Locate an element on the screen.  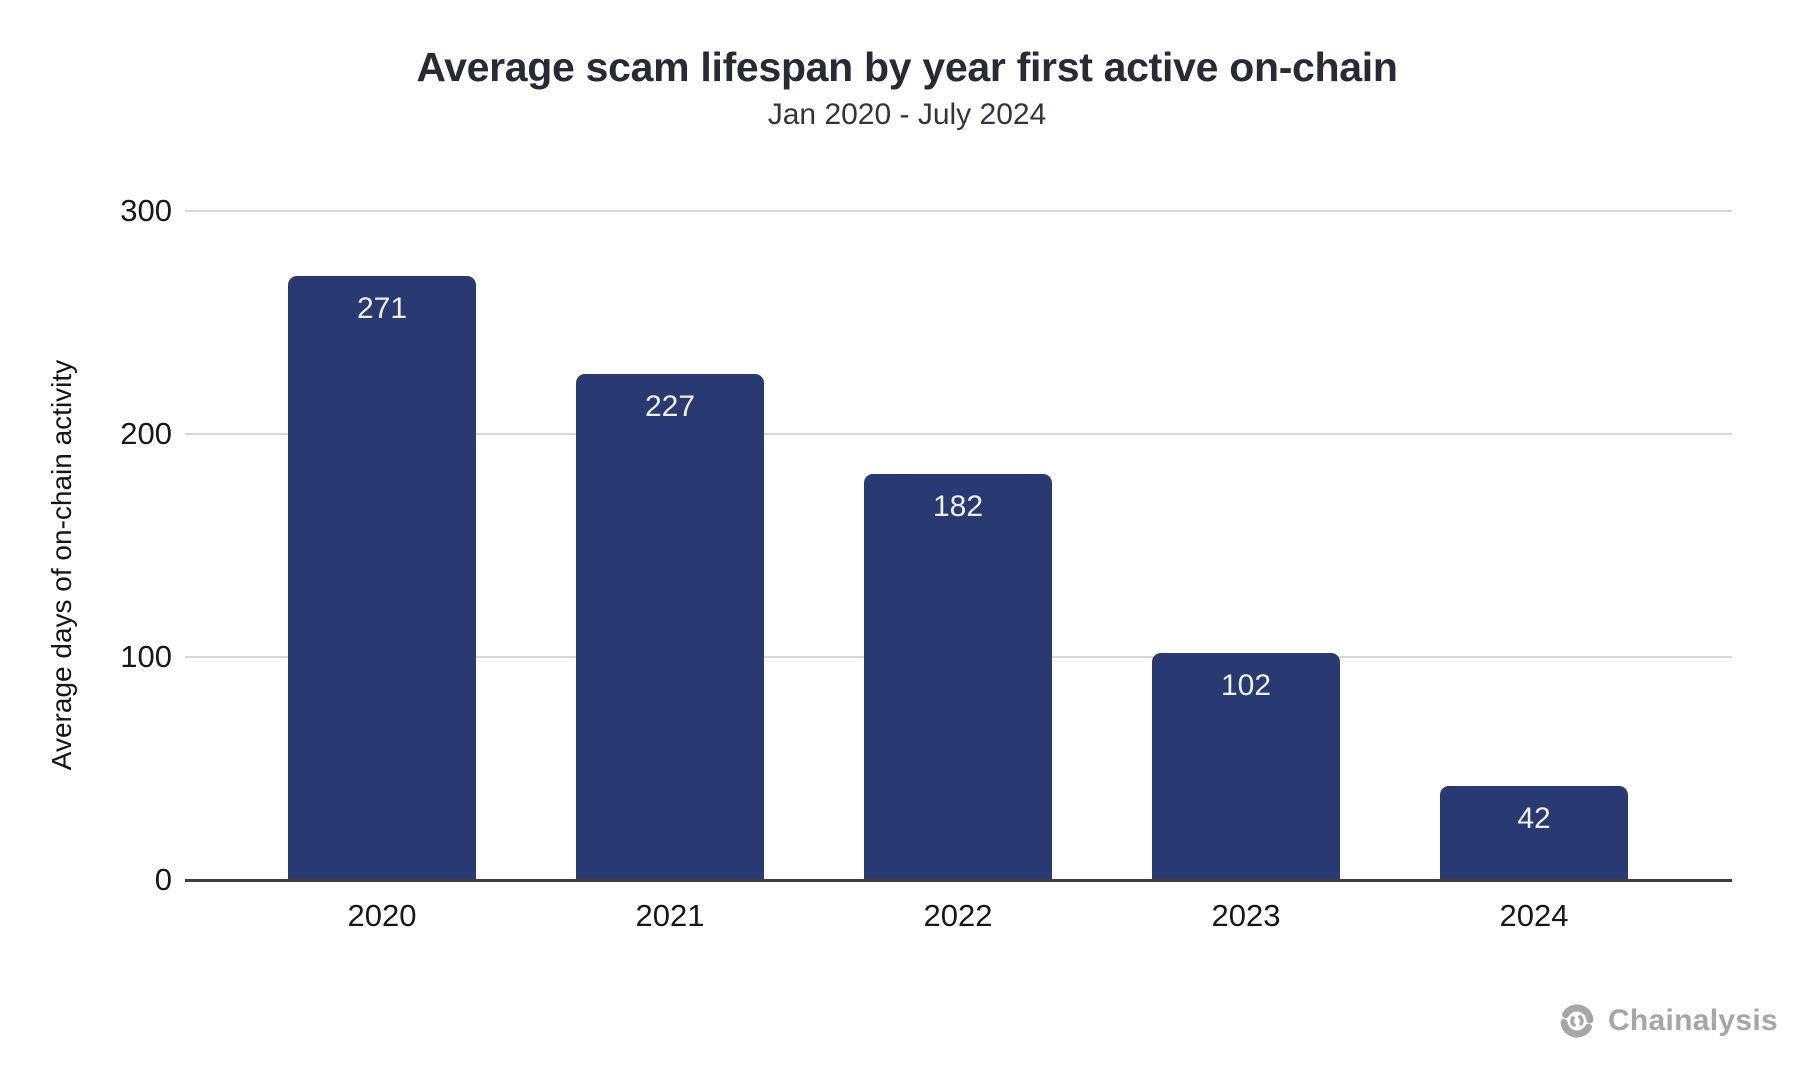
bar: 182 is located at coordinates (958, 677).